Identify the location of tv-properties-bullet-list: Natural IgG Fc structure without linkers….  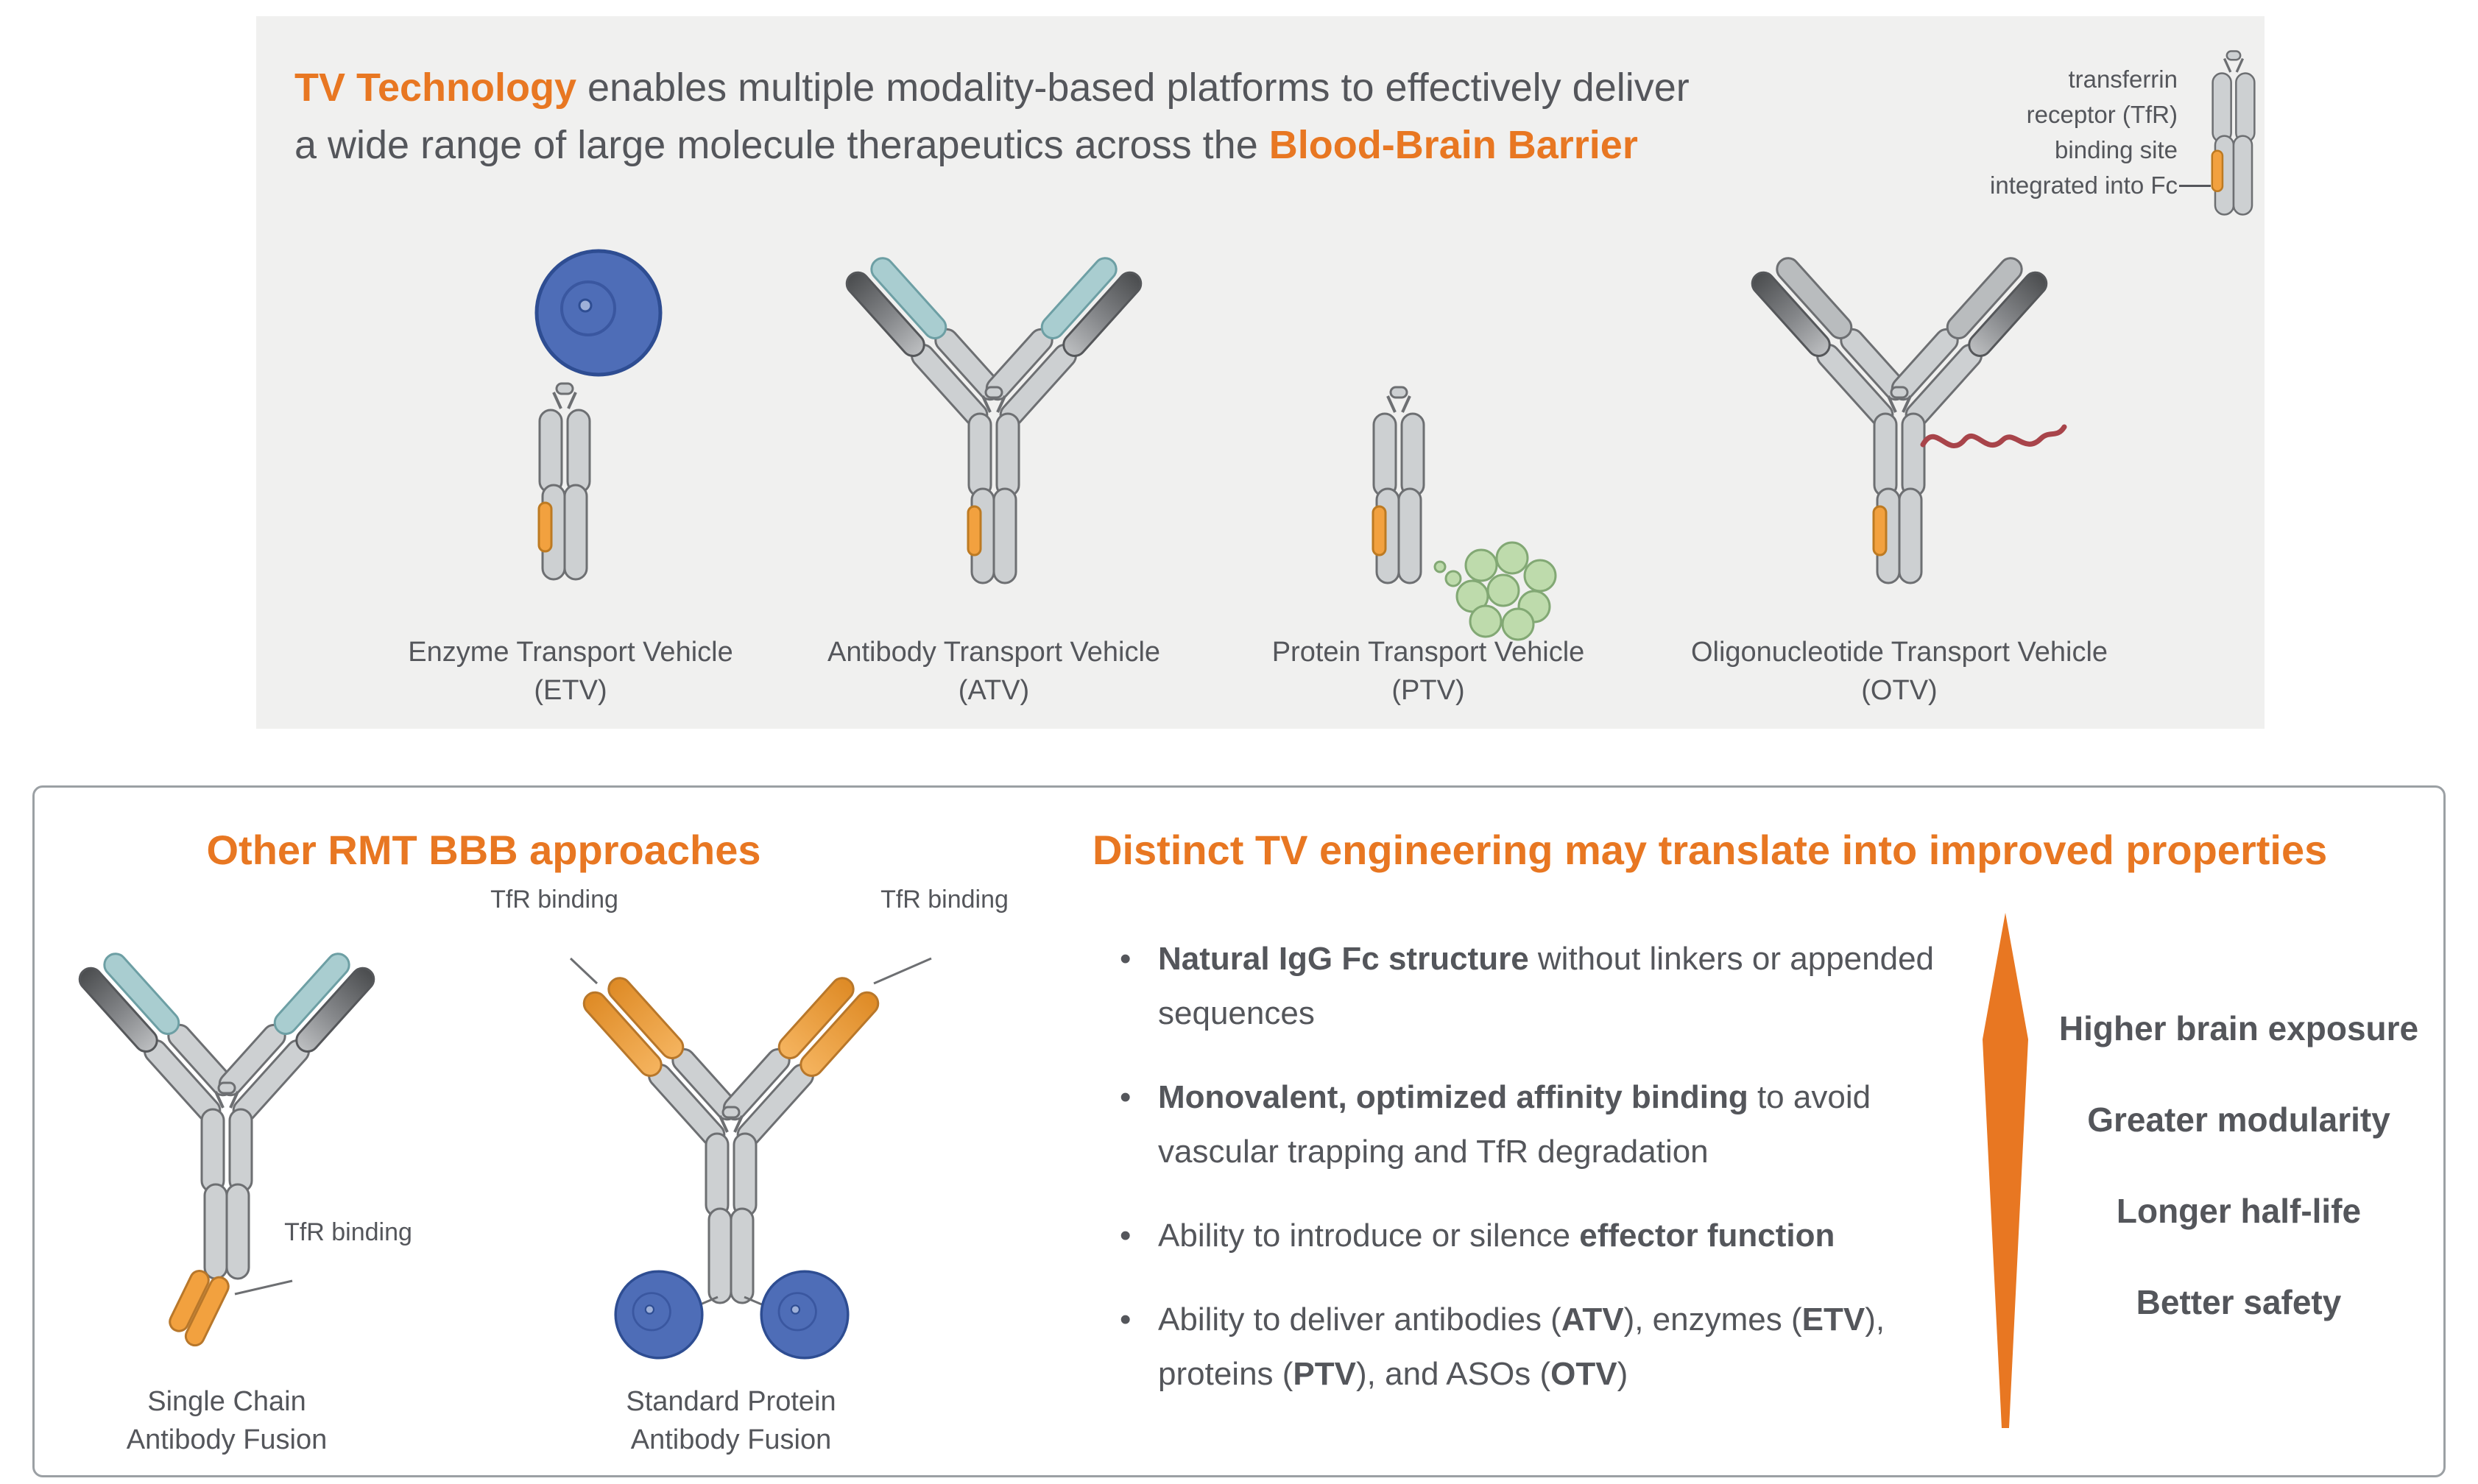
(1531, 1181).